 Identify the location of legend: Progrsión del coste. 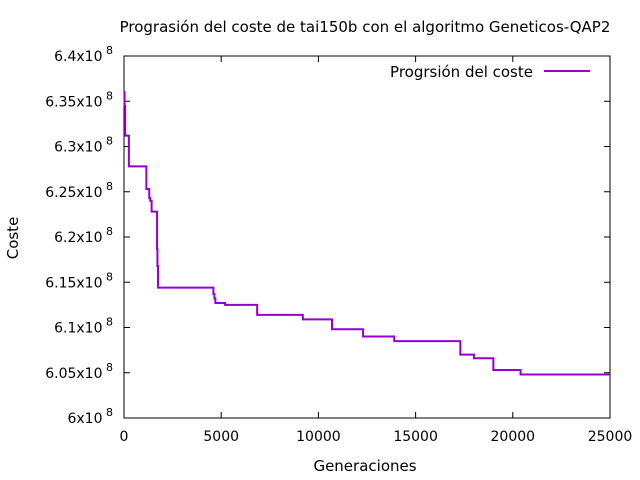
(490, 72).